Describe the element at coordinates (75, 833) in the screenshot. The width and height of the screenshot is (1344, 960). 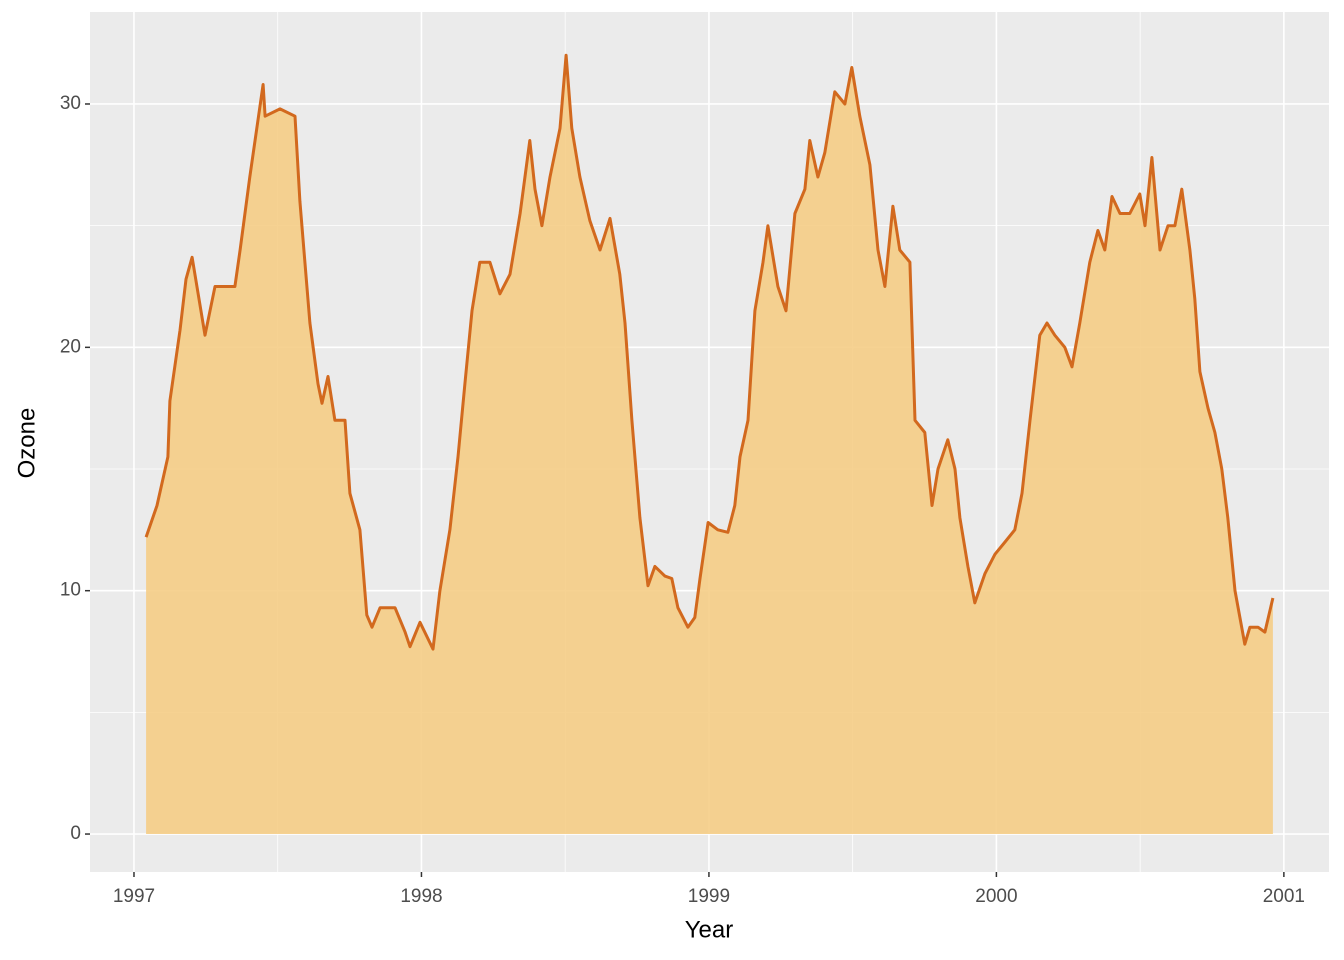
I see `y-tick-label: 0` at that location.